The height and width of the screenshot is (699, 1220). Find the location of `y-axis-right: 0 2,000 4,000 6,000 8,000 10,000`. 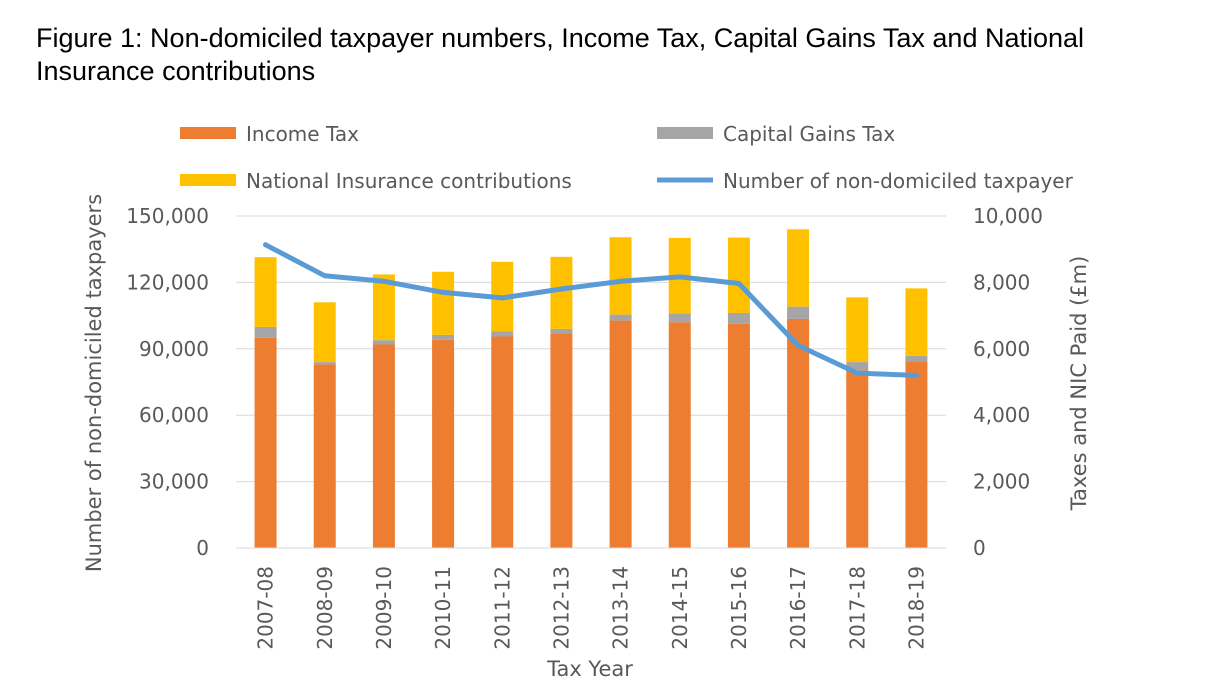

y-axis-right: 0 2,000 4,000 6,000 8,000 10,000 is located at coordinates (1008, 382).